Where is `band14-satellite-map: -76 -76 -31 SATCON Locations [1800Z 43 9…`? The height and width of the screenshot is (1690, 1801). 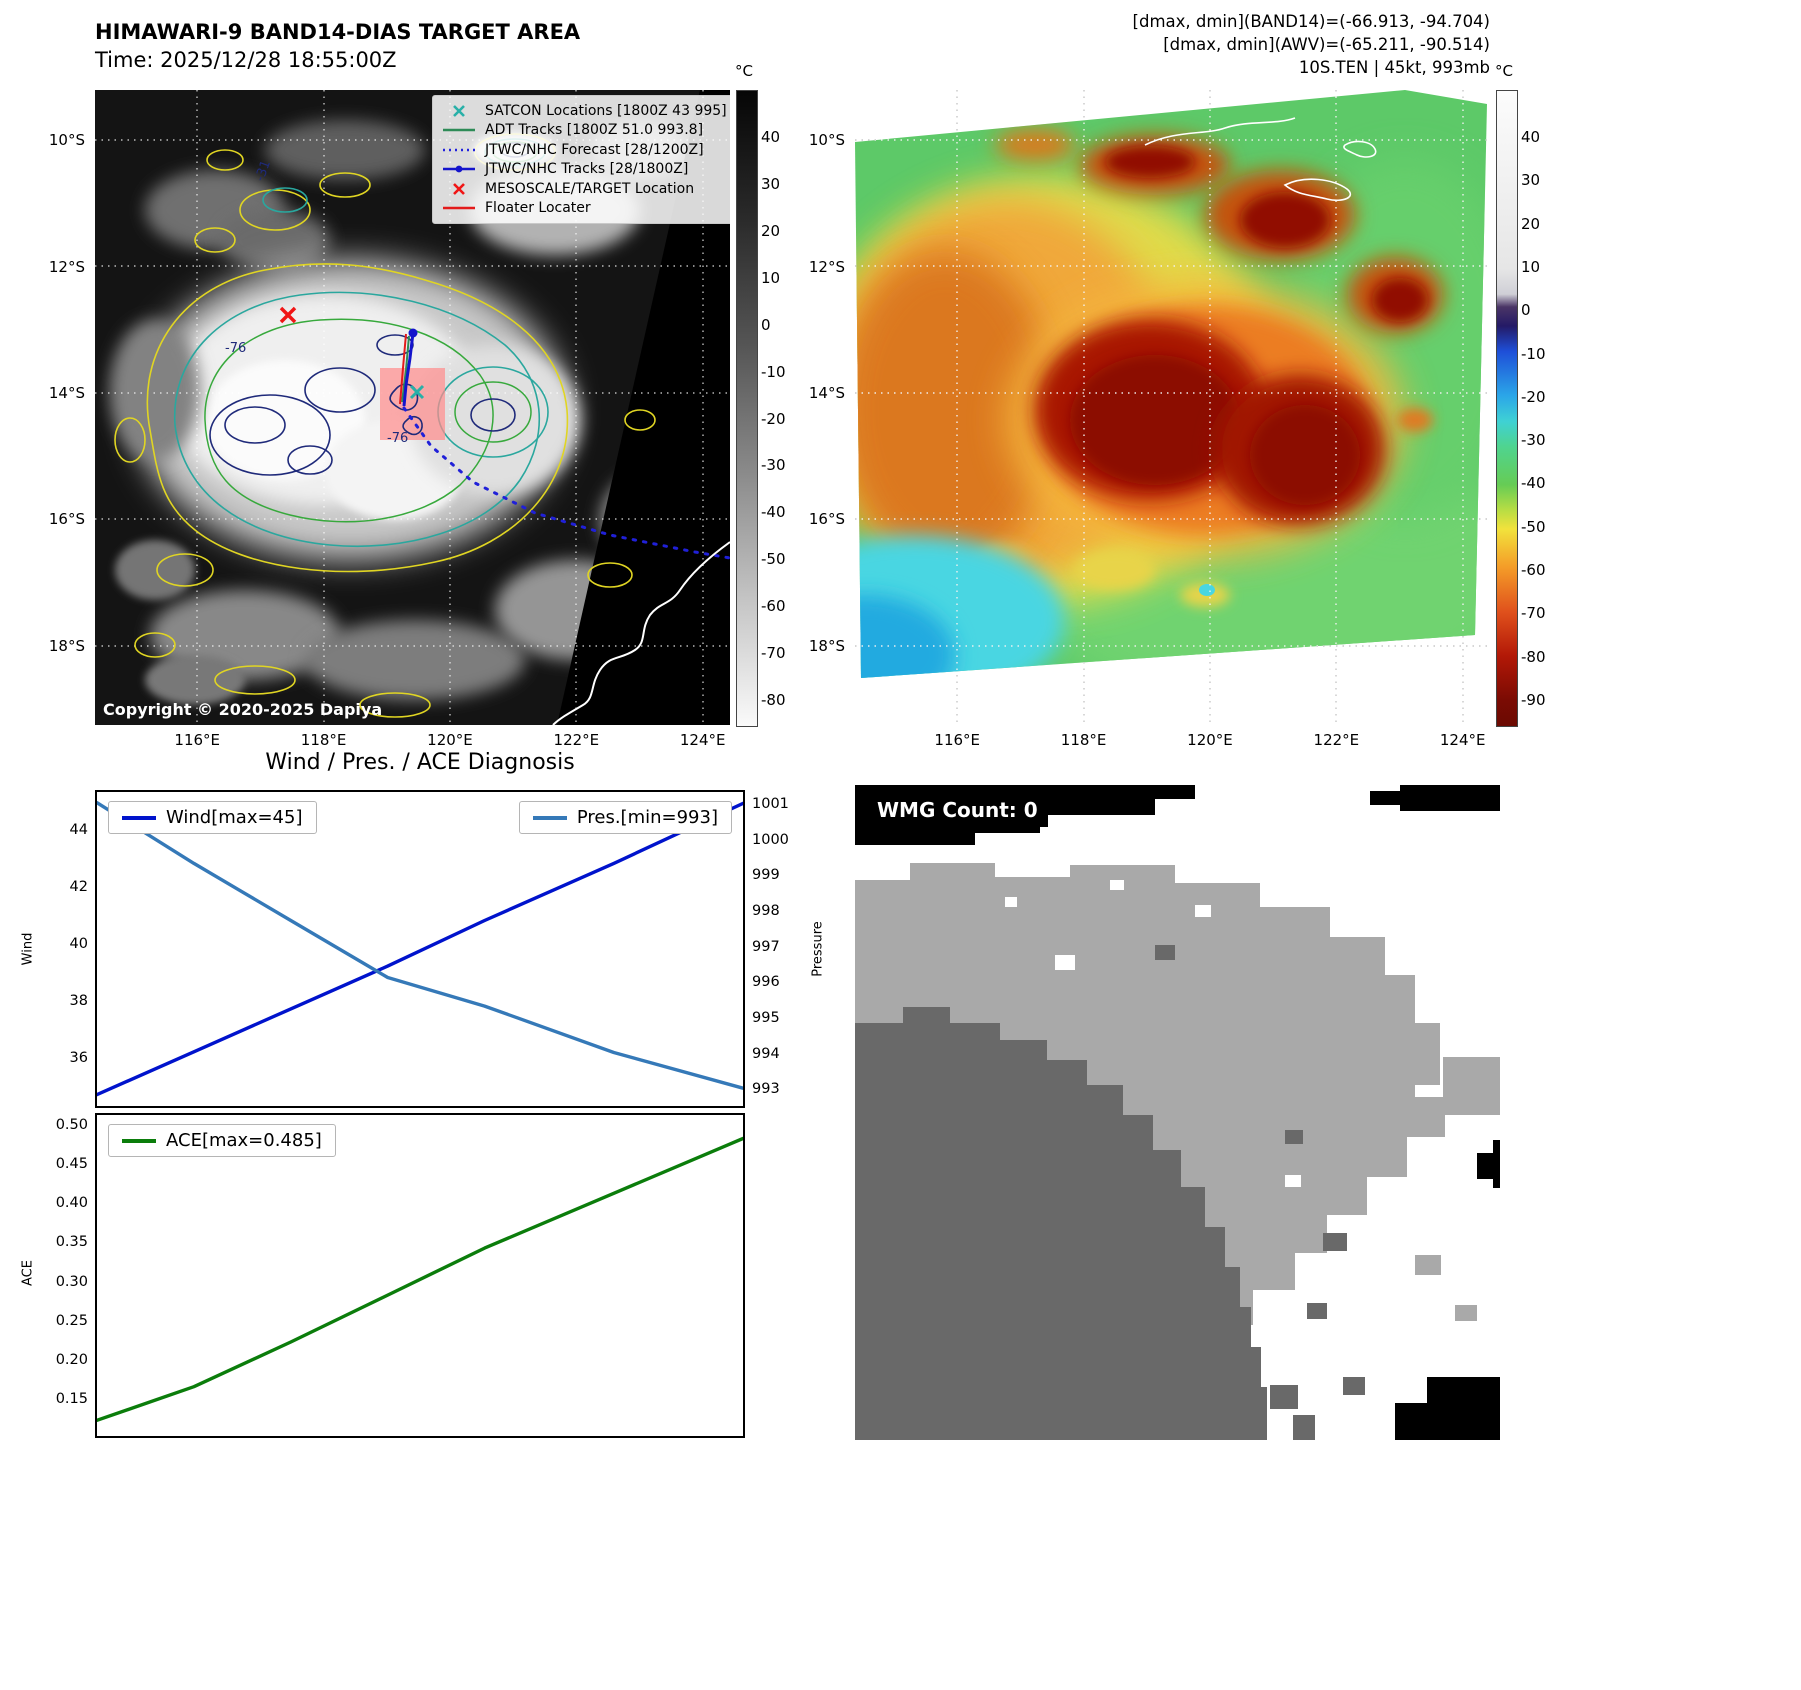
band14-satellite-map: -76 -76 -31 SATCON Locations [1800Z 43 9… is located at coordinates (412, 407).